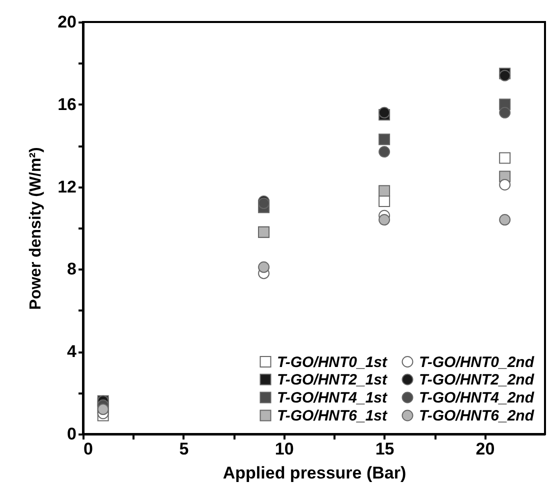 This screenshot has height=497, width=552. Describe the element at coordinates (314, 473) in the screenshot. I see `x-axis-title: Applied pressure (Bar)` at that location.